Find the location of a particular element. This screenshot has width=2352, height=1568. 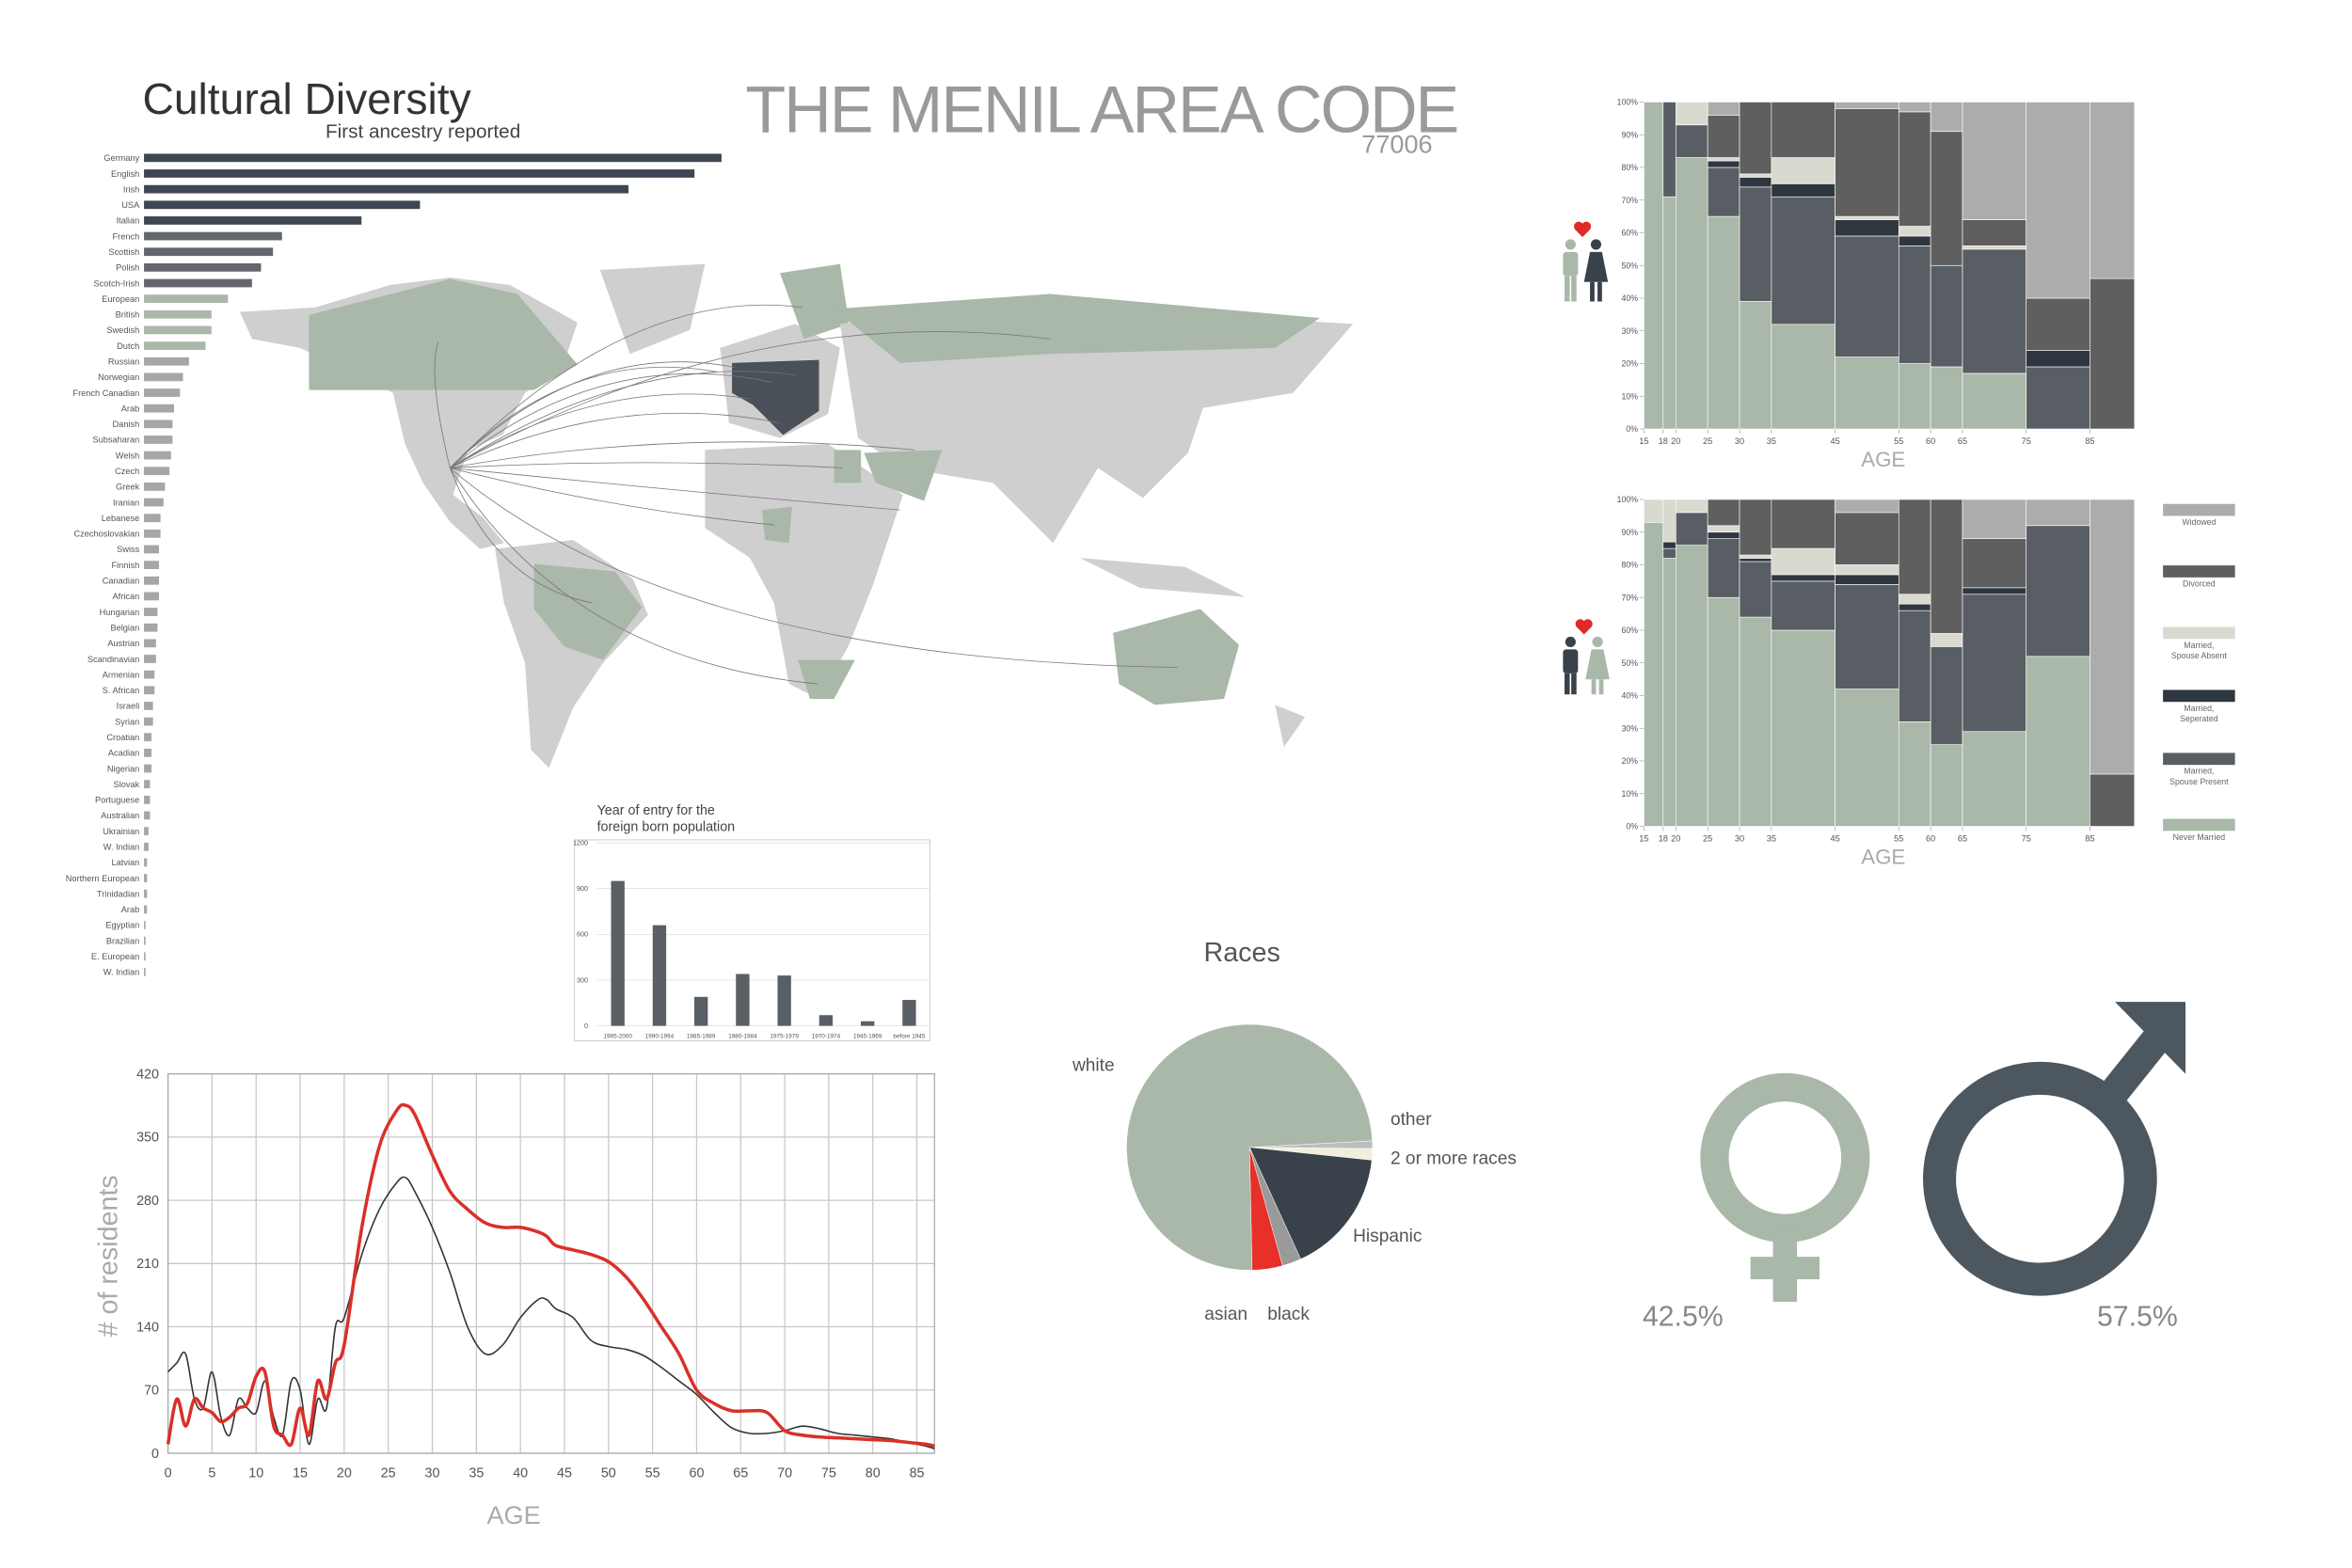

category-label: Irish is located at coordinates (131, 189).